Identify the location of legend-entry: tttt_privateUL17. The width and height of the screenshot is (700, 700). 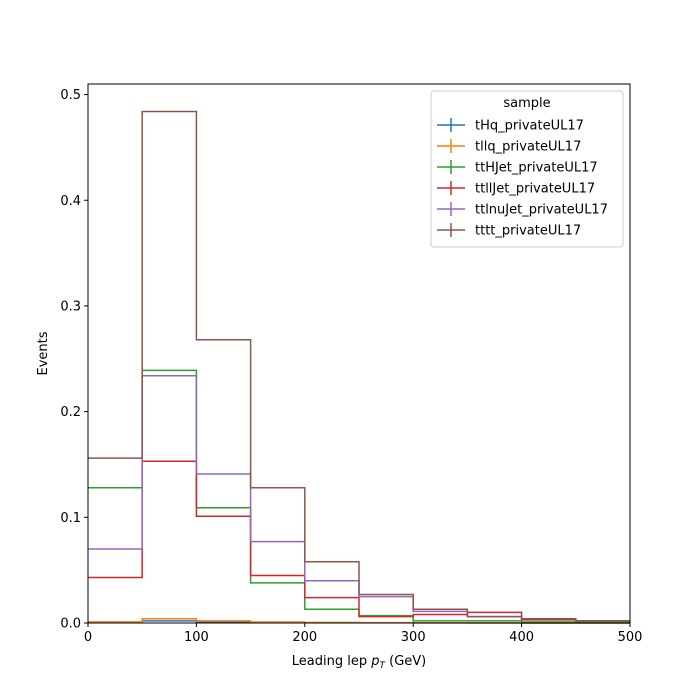
(509, 231).